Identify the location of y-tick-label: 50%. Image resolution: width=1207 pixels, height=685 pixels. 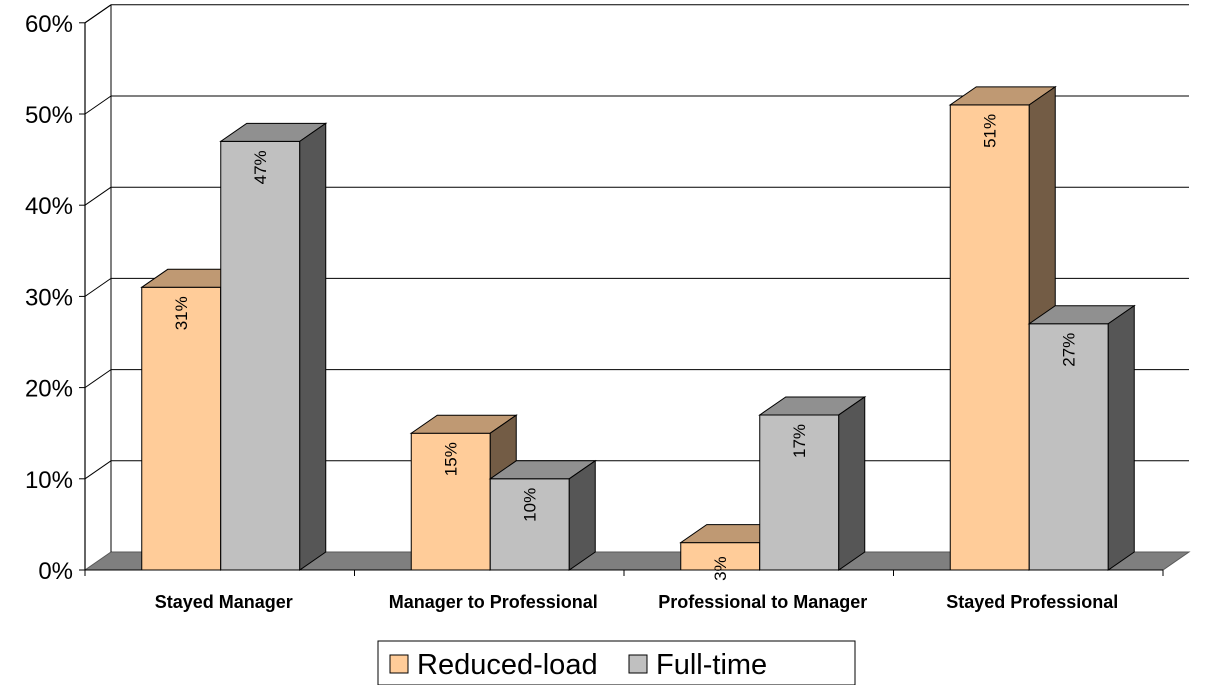
(49, 115).